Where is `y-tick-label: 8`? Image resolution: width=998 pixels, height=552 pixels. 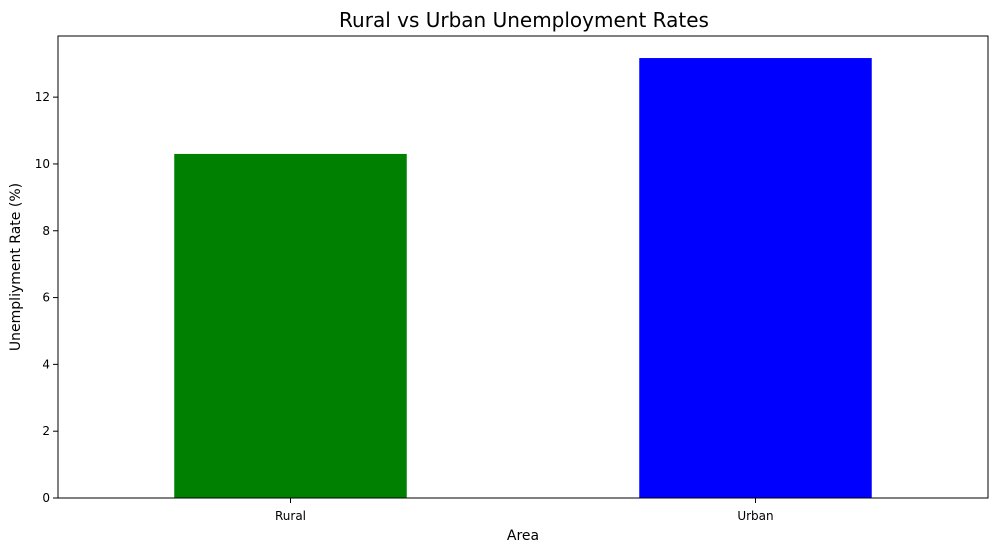 y-tick-label: 8 is located at coordinates (46, 231).